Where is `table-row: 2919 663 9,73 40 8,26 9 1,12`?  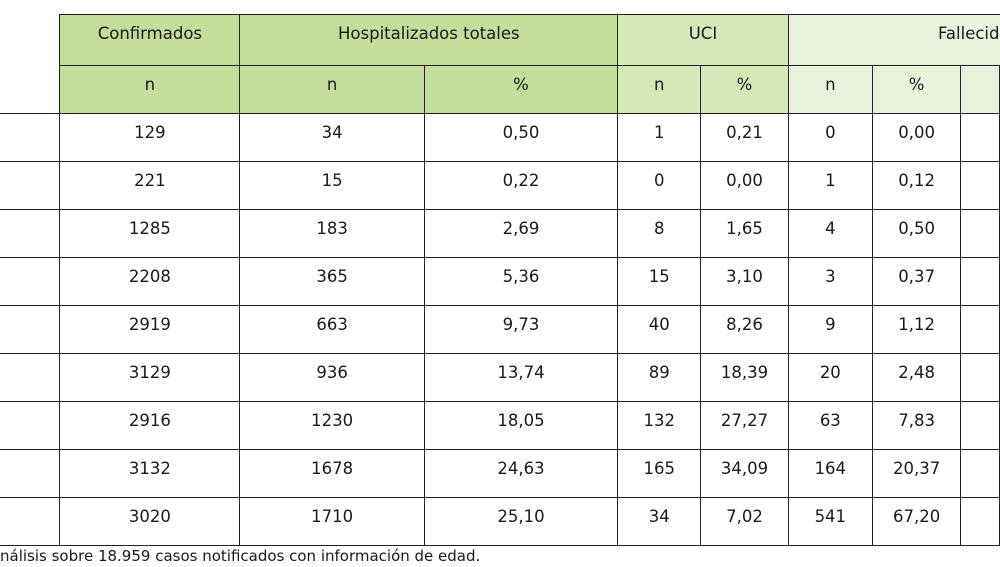
table-row: 2919 663 9,73 40 8,26 9 1,12 is located at coordinates (500, 329).